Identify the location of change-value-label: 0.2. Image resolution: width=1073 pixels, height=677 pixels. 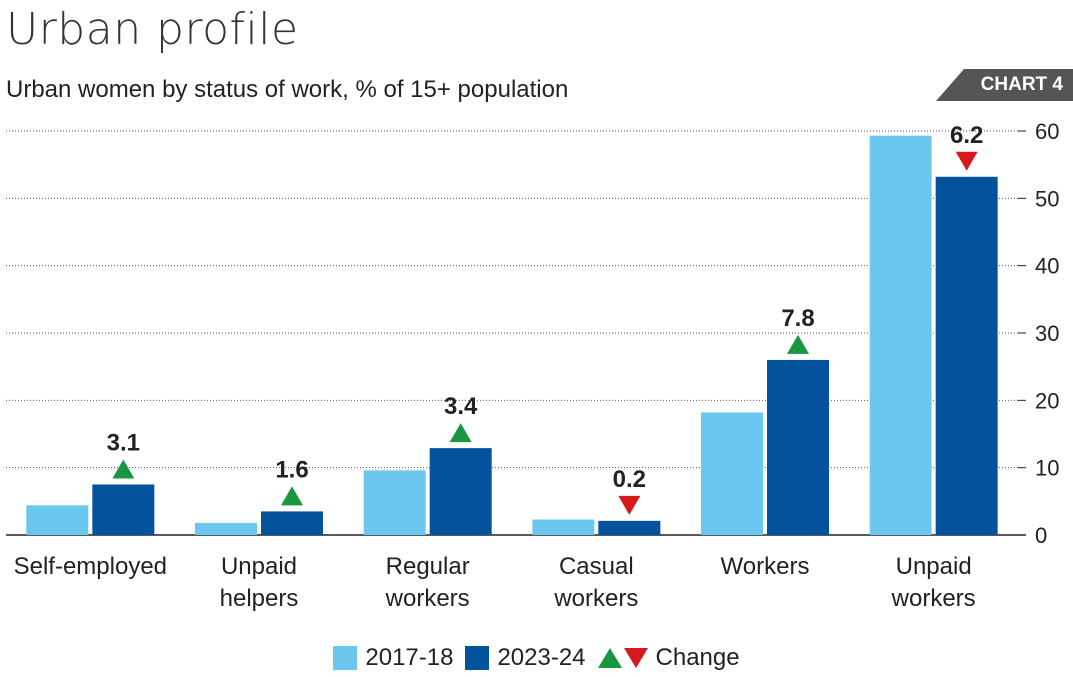
(629, 479).